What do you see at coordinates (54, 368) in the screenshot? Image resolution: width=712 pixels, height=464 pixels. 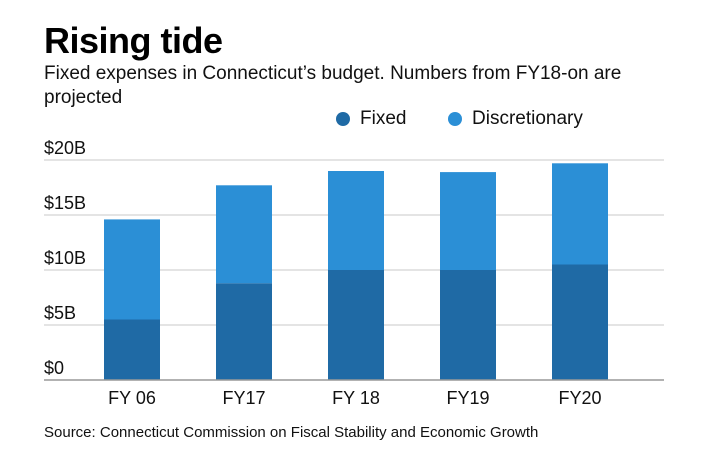 I see `y-tick-label: $0` at bounding box center [54, 368].